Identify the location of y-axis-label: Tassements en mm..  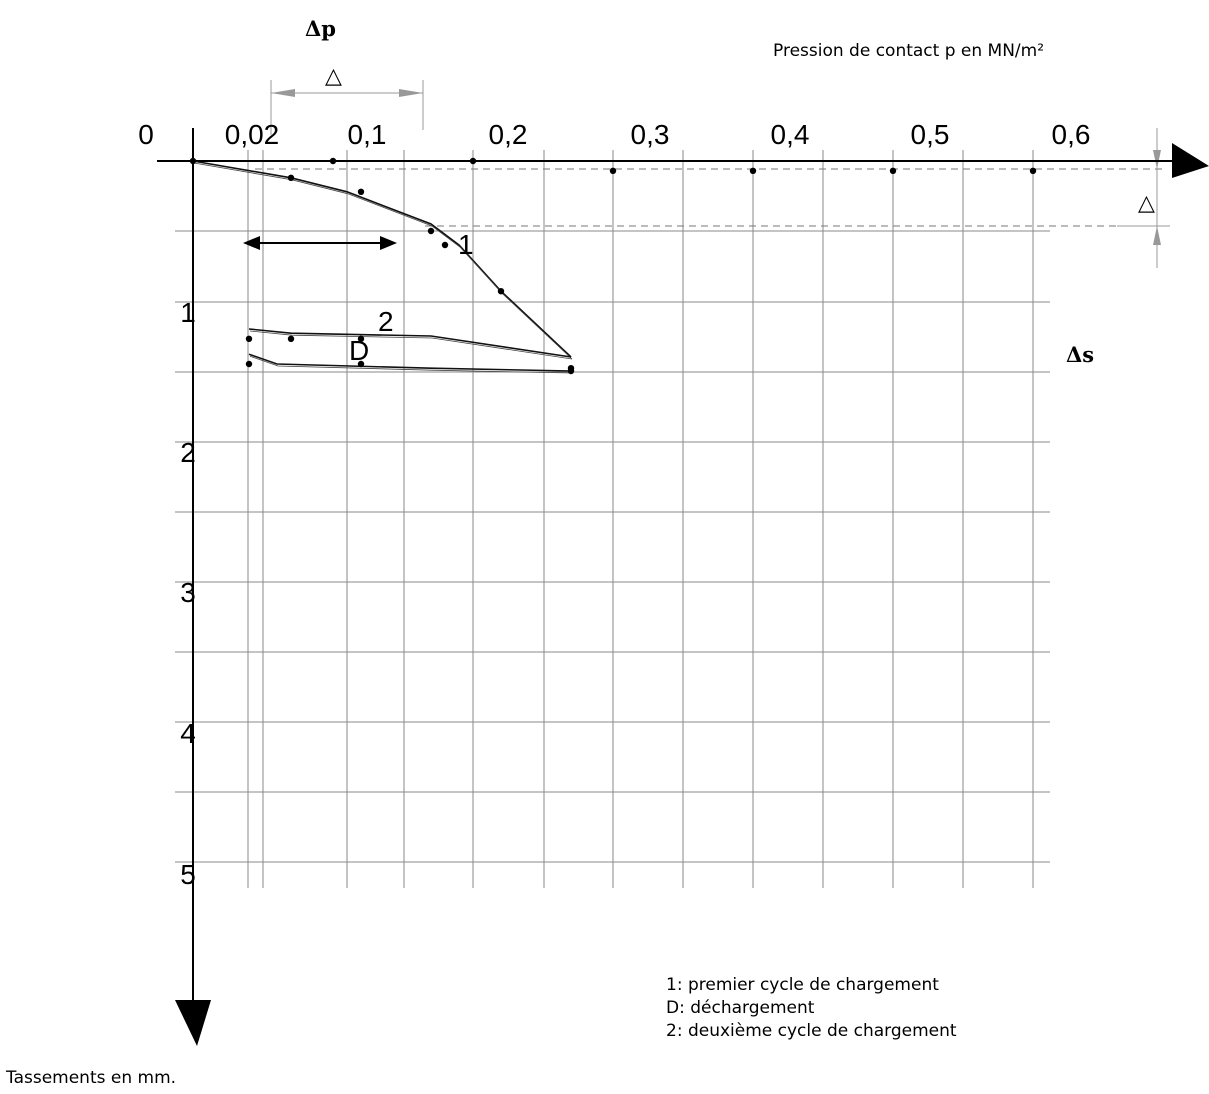
(90, 1078).